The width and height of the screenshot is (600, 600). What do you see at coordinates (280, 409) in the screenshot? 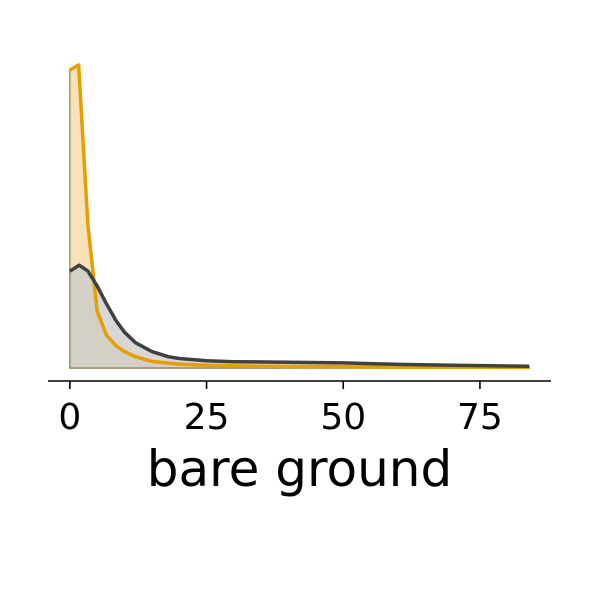
I see `x-axis-ticks: 0 25 50 75` at bounding box center [280, 409].